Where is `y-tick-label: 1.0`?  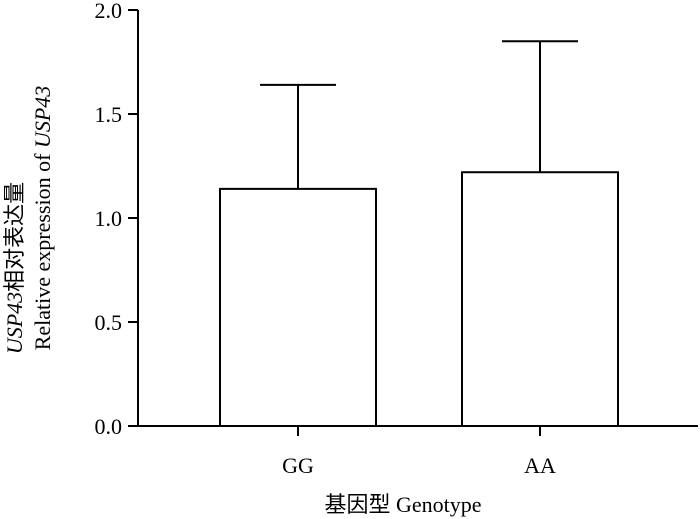 y-tick-label: 1.0 is located at coordinates (109, 218).